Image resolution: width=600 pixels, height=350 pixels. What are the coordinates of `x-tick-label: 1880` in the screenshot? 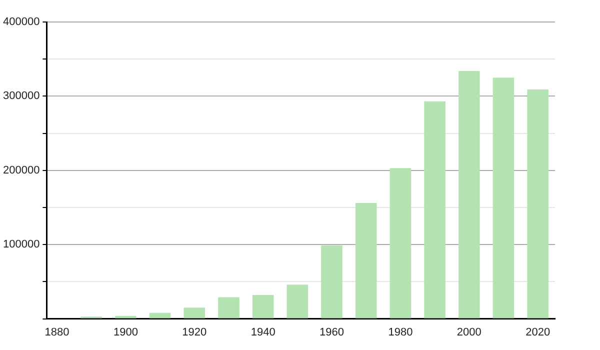 It's located at (57, 332).